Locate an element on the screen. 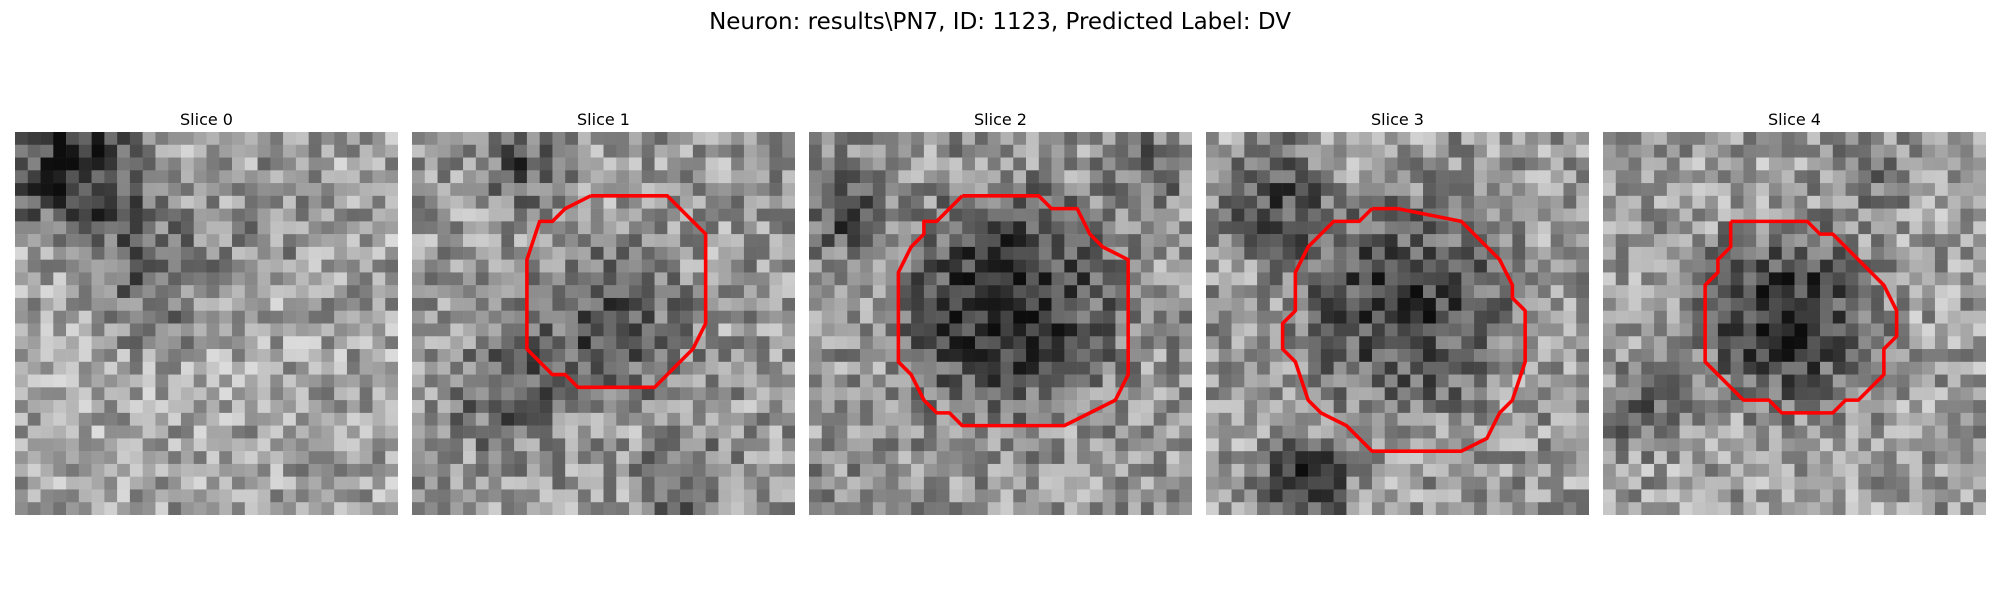 The width and height of the screenshot is (2000, 600). slice-panel-0: Slice 0 is located at coordinates (206, 311).